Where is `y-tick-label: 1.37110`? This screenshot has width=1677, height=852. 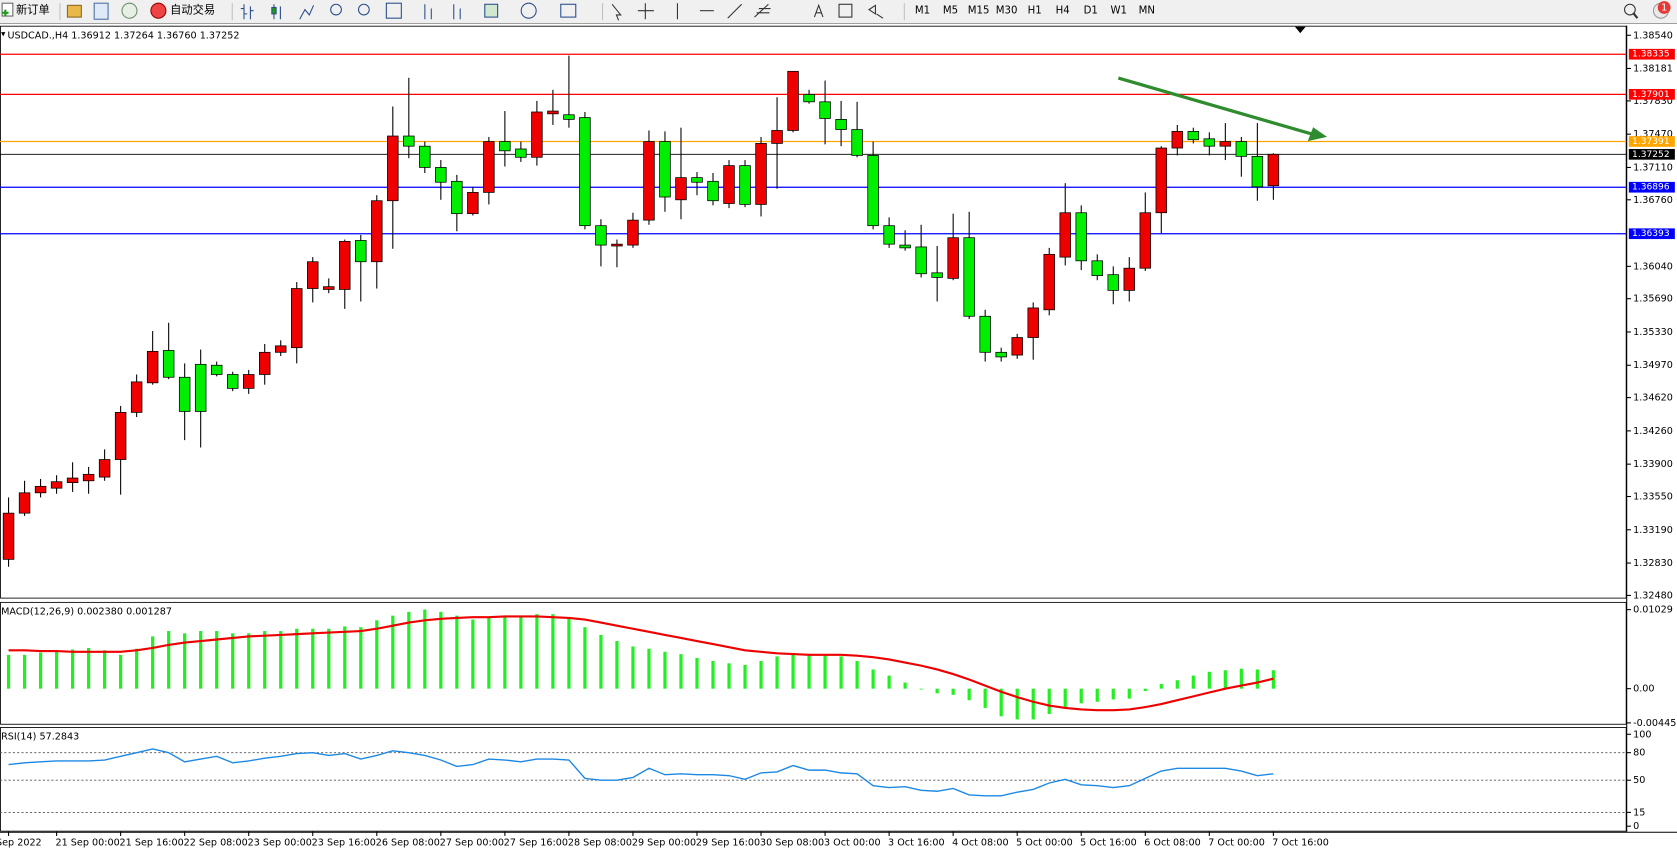
y-tick-label: 1.37110 is located at coordinates (1653, 167).